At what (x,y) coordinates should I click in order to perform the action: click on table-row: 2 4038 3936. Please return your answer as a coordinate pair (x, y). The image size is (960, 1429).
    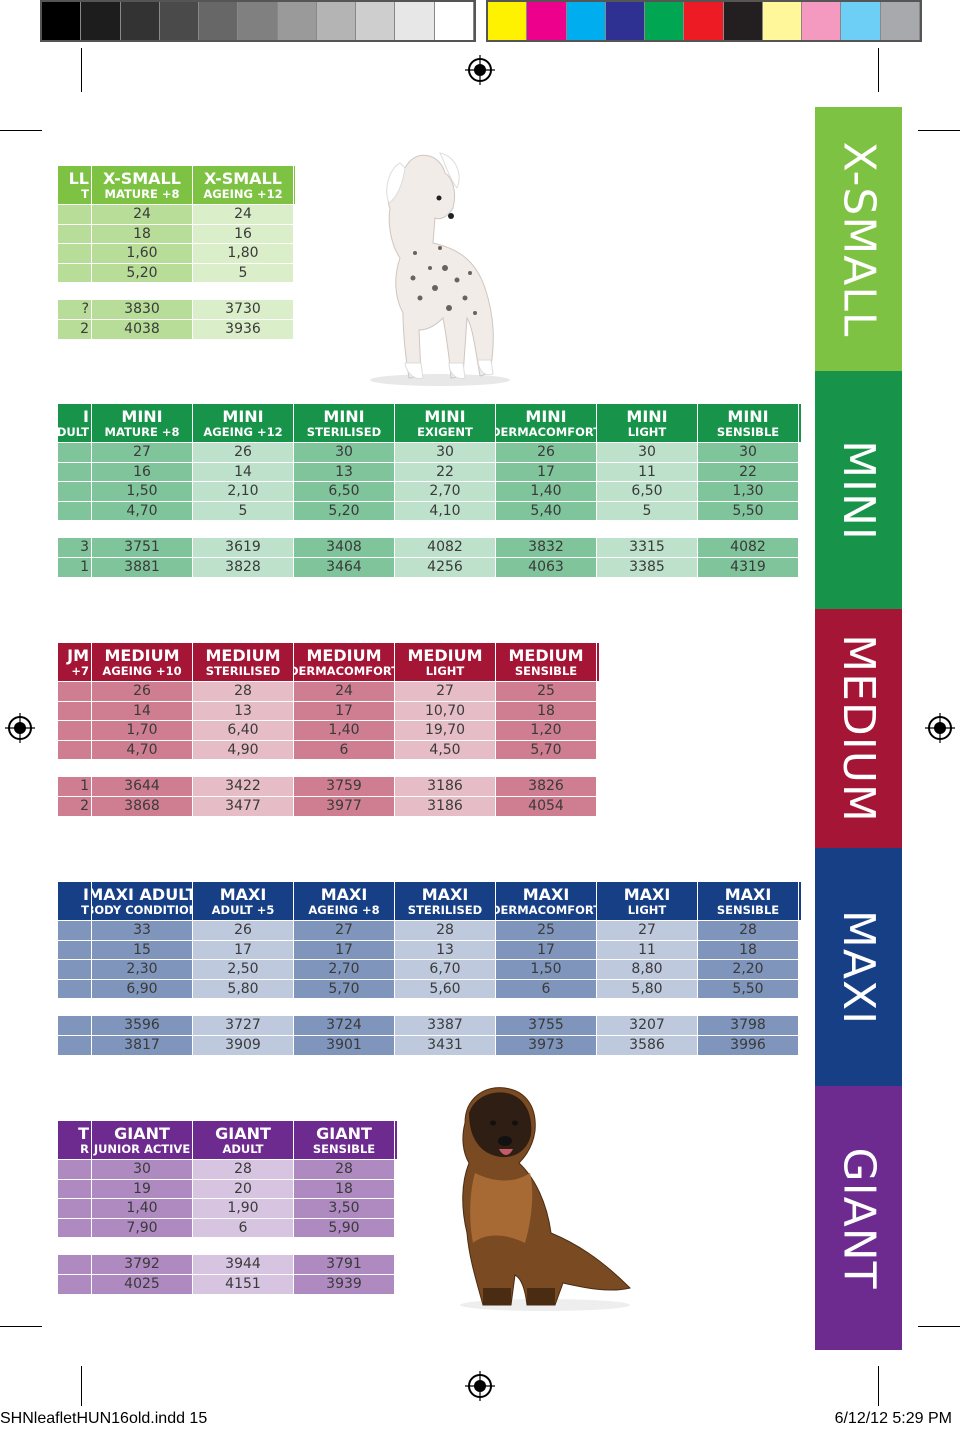
    Looking at the image, I should click on (176, 328).